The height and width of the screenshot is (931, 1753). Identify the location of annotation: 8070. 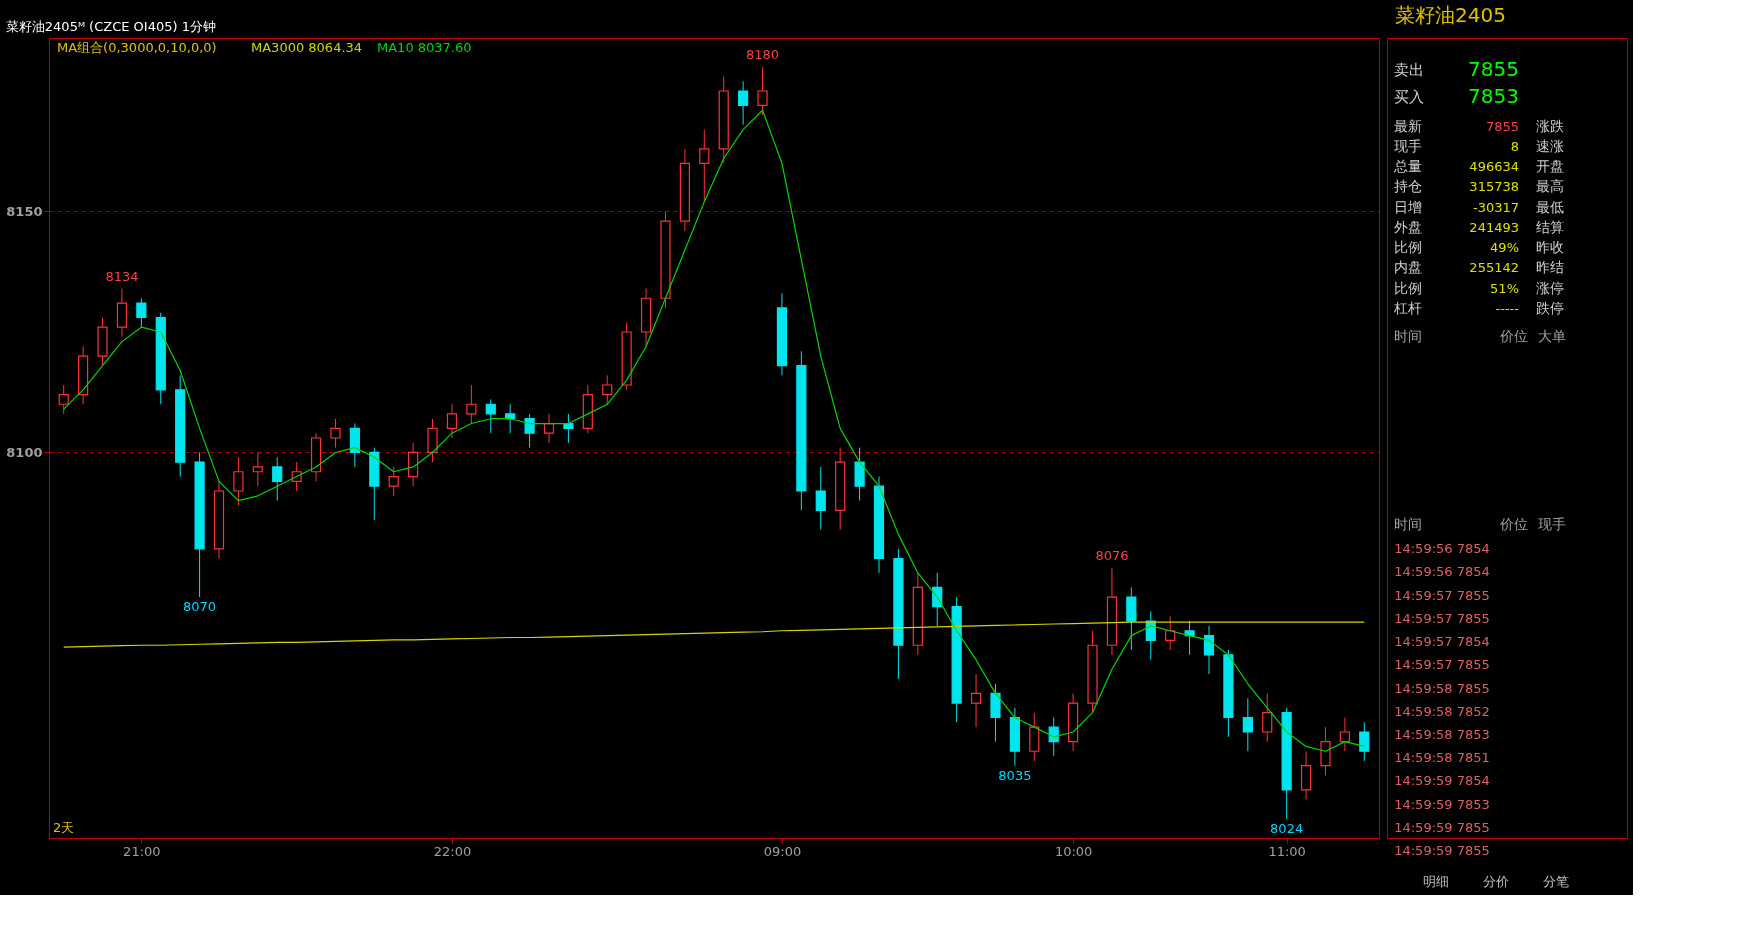
(200, 607).